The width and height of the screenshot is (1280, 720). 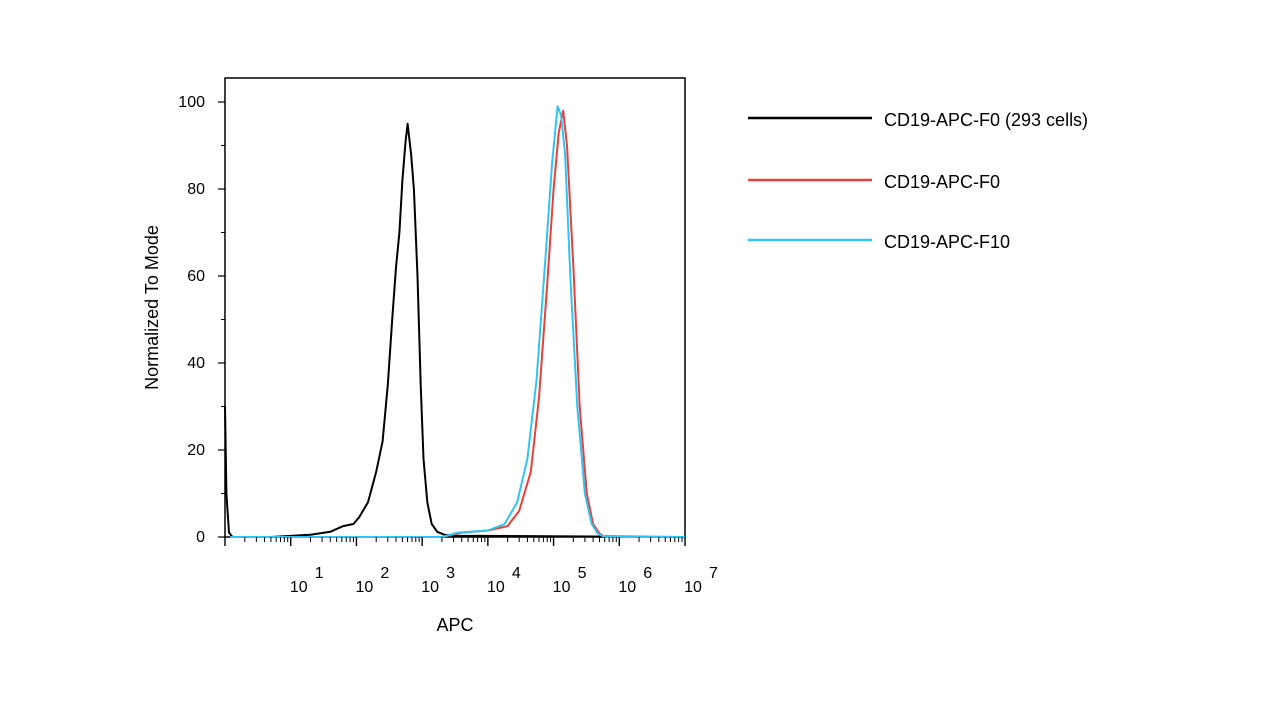 I want to click on legend-item-1: CD19-APC-F0 (293 cells), so click(x=918, y=120).